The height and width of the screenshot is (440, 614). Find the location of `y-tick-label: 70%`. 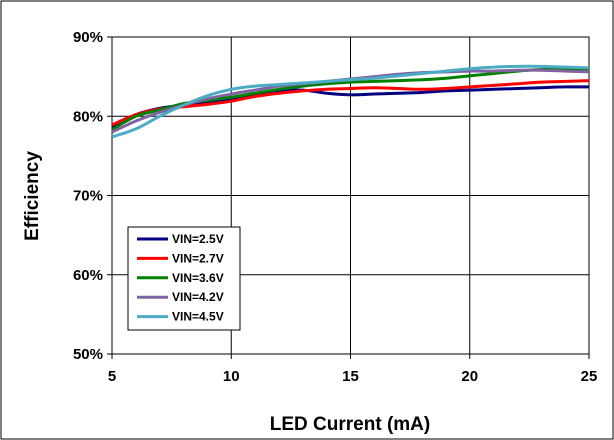

y-tick-label: 70% is located at coordinates (88, 196).